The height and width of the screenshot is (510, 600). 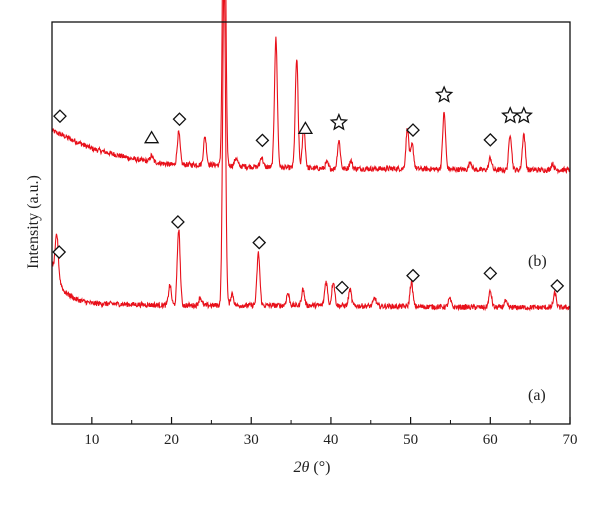 What do you see at coordinates (321, 467) in the screenshot?
I see `x-axis-label-unit: (°)` at bounding box center [321, 467].